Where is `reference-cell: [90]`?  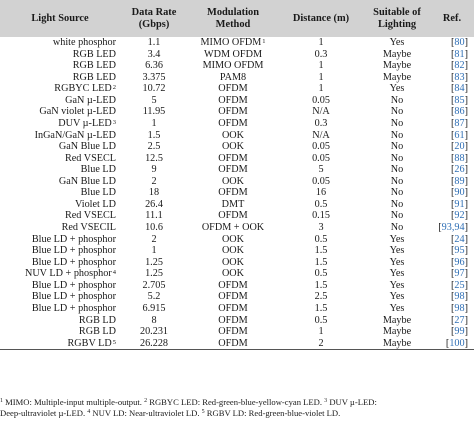 reference-cell: [90] is located at coordinates (452, 193).